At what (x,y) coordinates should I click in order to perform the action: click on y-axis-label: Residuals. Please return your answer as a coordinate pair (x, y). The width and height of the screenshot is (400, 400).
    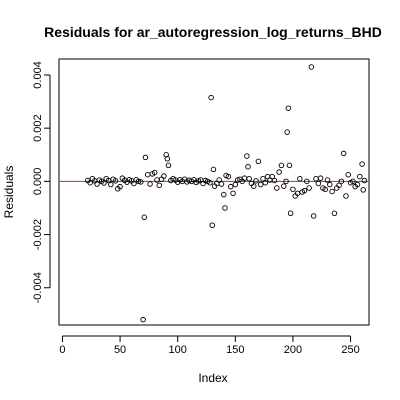
    Looking at the image, I should click on (9, 192).